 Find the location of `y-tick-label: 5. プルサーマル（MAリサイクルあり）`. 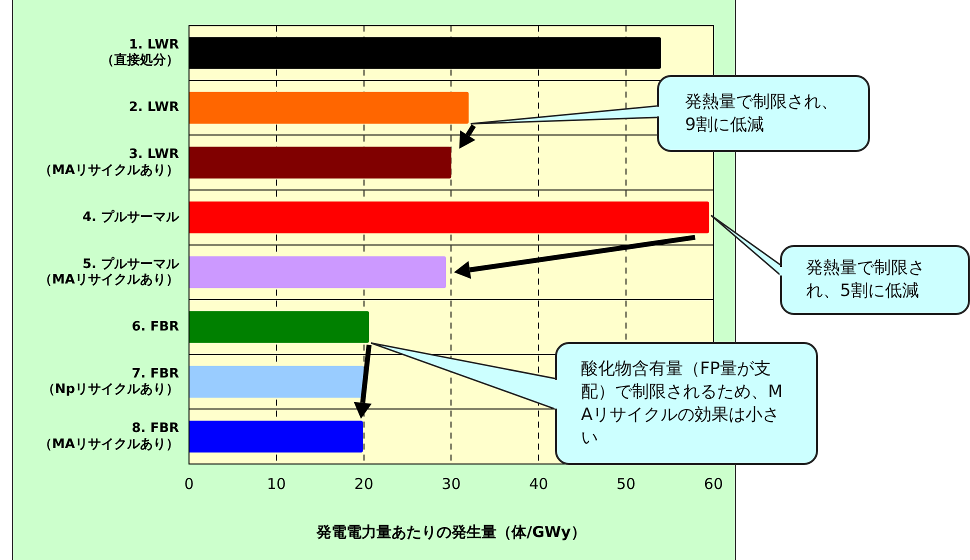

y-tick-label: 5. プルサーマル（MAリサイクルあり） is located at coordinates (109, 272).